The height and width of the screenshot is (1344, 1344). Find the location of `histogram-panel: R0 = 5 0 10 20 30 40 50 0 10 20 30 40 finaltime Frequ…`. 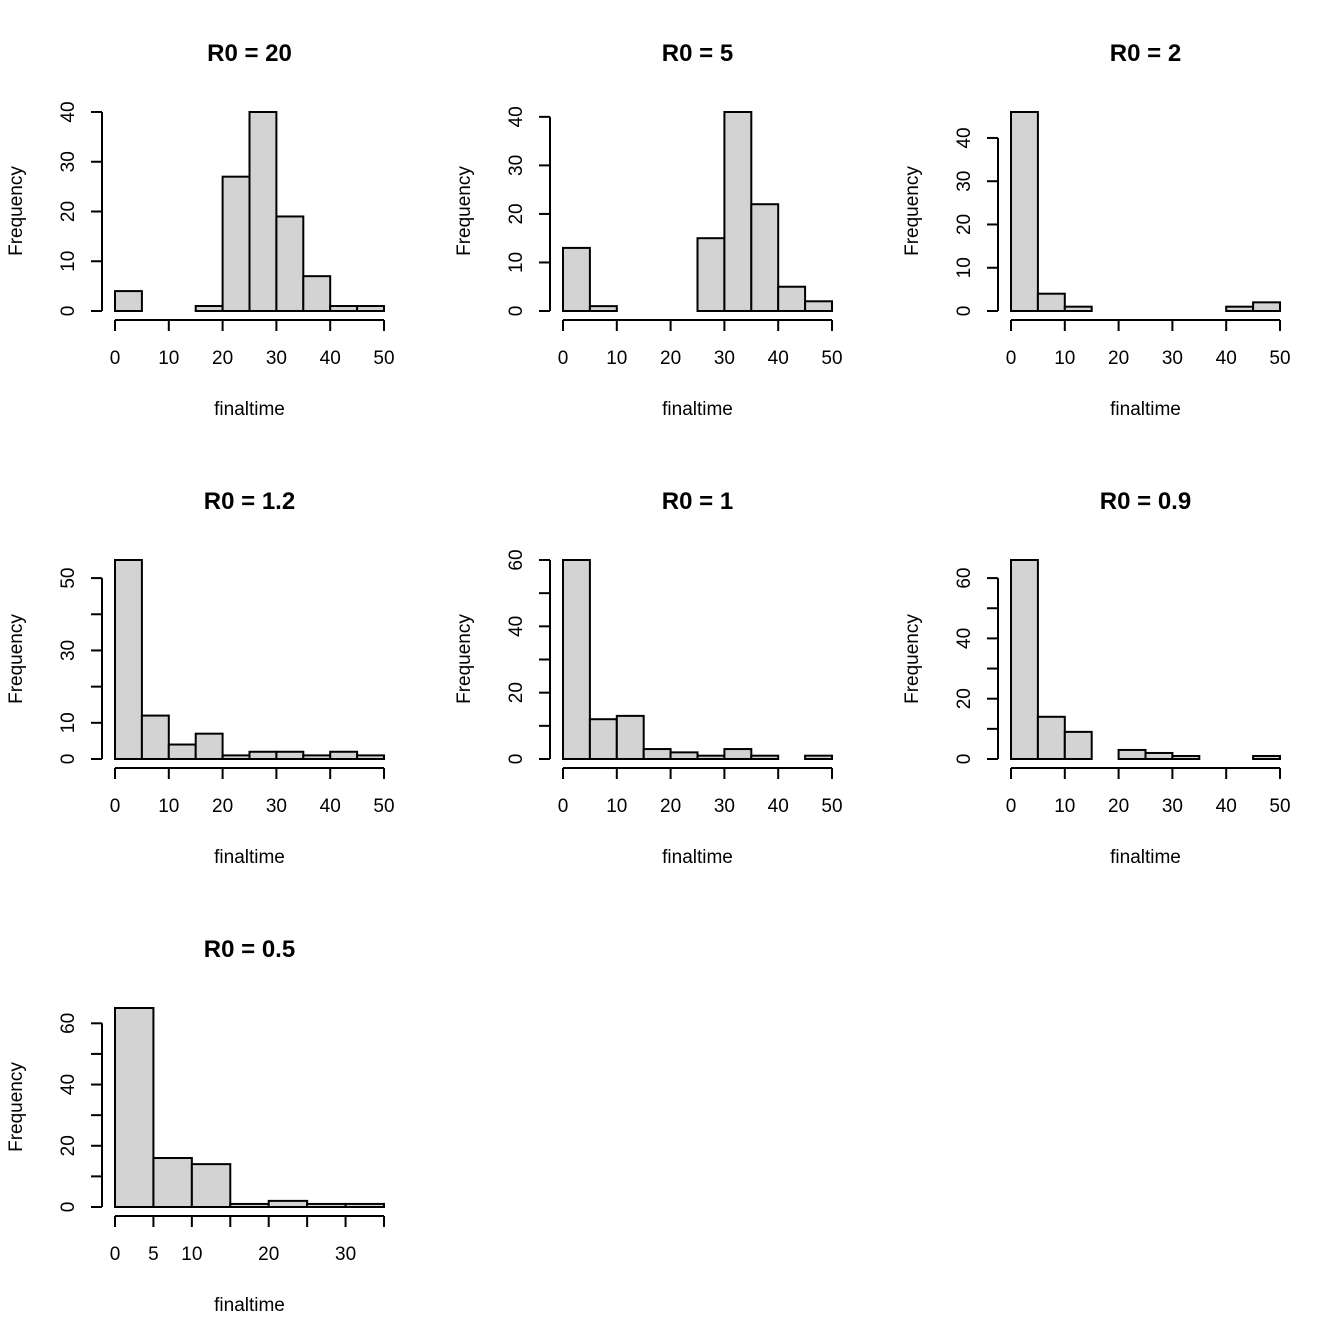

histogram-panel: R0 = 5 0 10 20 30 40 50 0 10 20 30 40 finaltime Frequ… is located at coordinates (648, 230).